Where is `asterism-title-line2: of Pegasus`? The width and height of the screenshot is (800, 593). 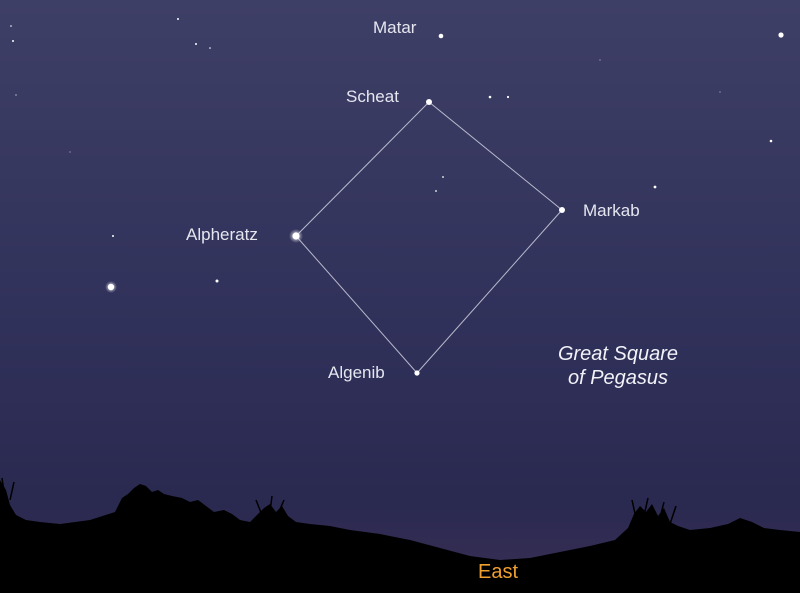
asterism-title-line2: of Pegasus is located at coordinates (618, 378).